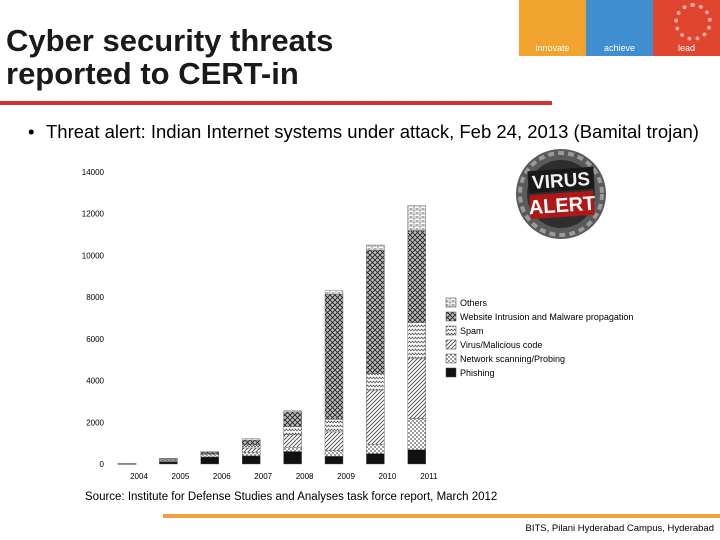  I want to click on legend-label: Phishing, so click(477, 373).